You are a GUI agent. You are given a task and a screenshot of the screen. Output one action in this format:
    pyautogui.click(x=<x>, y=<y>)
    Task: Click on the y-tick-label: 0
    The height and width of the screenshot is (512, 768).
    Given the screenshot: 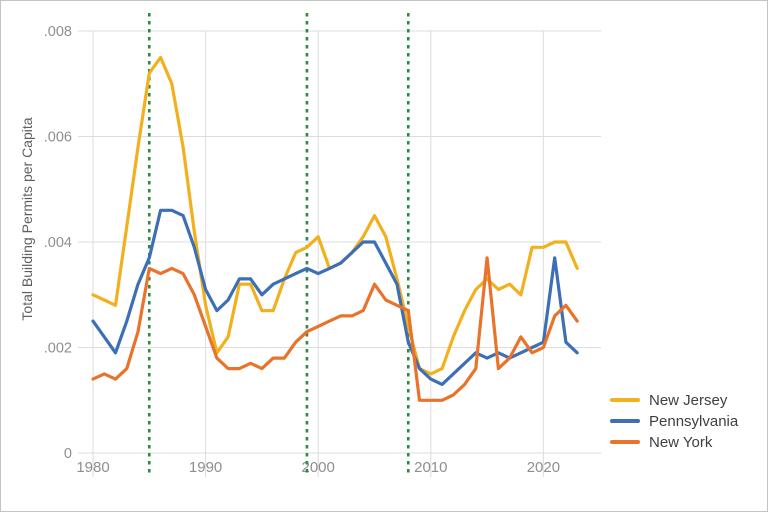 What is the action you would take?
    pyautogui.click(x=68, y=454)
    